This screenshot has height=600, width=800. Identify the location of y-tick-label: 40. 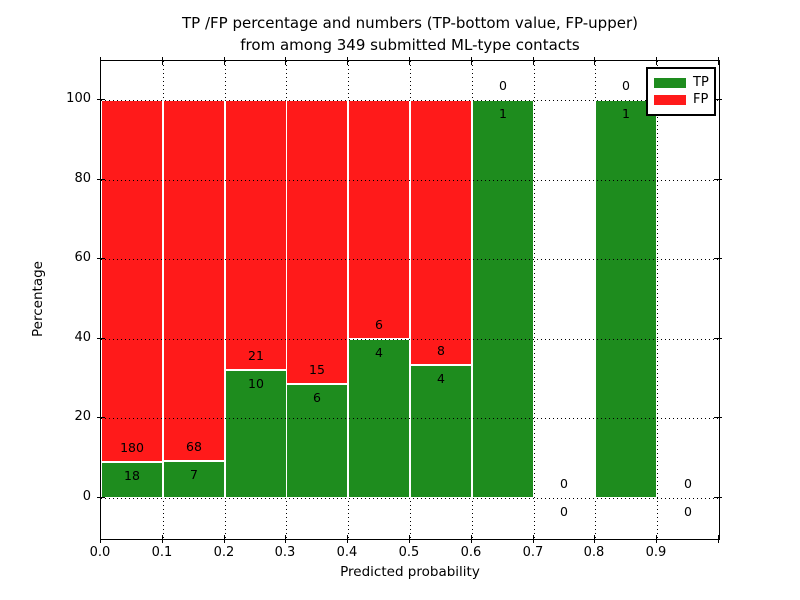
(82, 337).